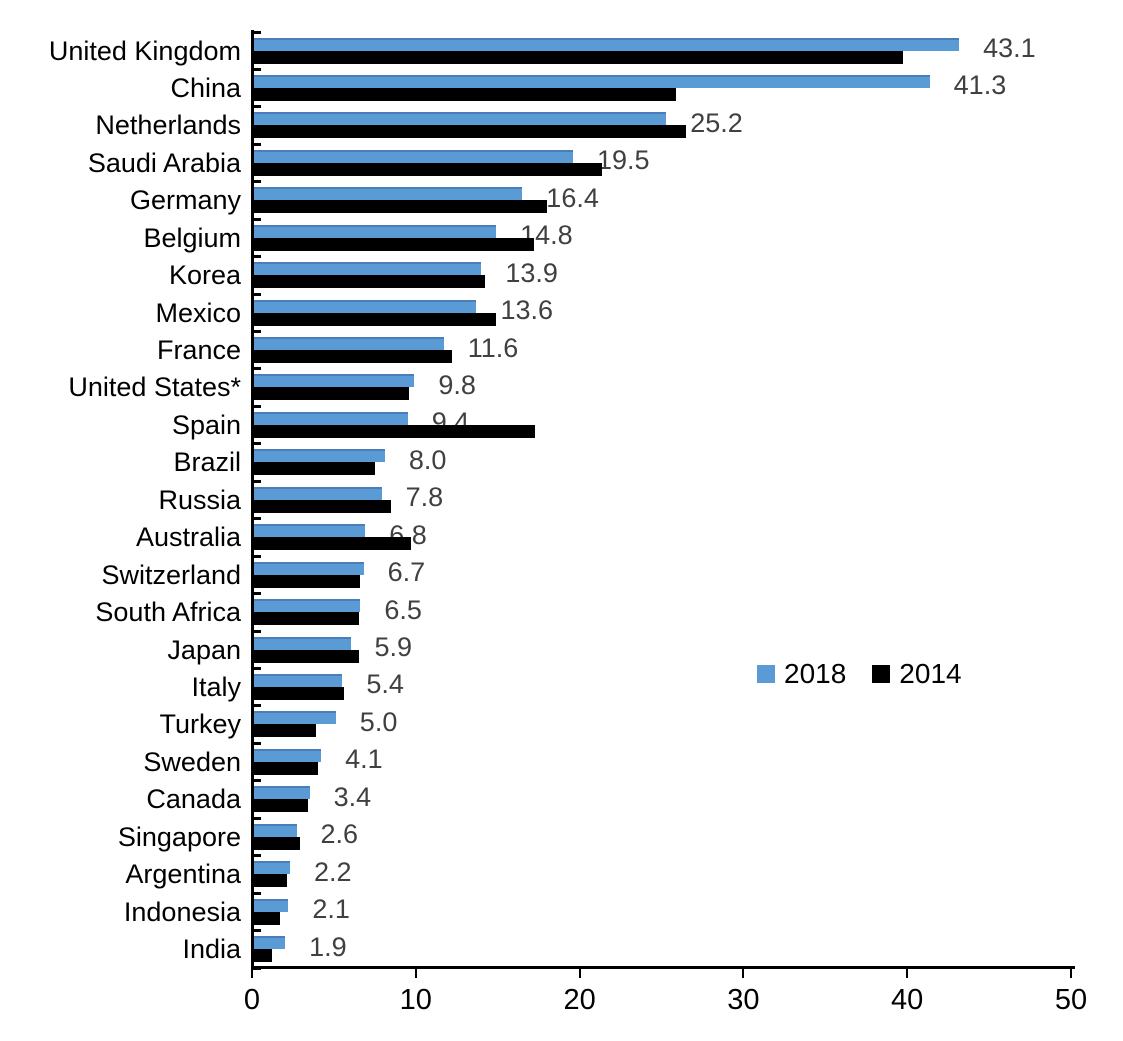 This screenshot has width=1123, height=1041. I want to click on chart-row: 4.1 Sweden, so click(561, 762).